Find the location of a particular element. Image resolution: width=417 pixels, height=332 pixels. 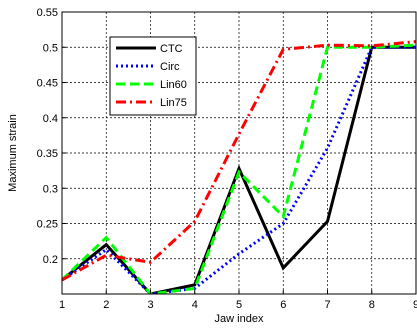

x-tick-label: 3 is located at coordinates (150, 305).